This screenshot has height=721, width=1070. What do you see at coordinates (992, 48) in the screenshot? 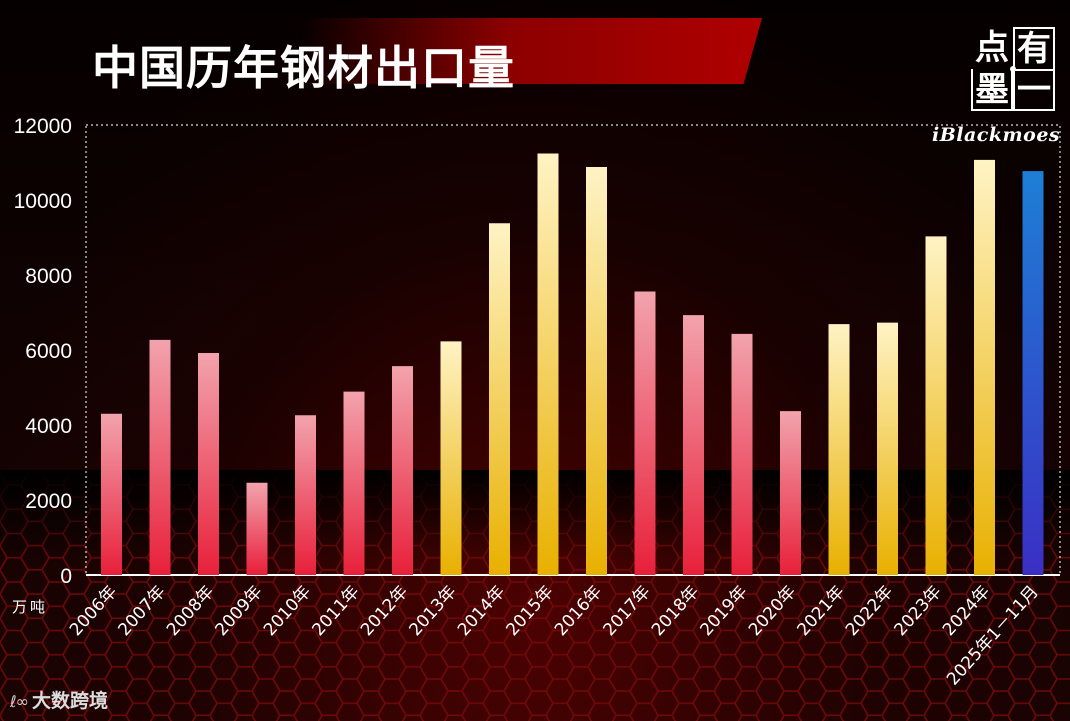
I see `logo-char: 点` at bounding box center [992, 48].